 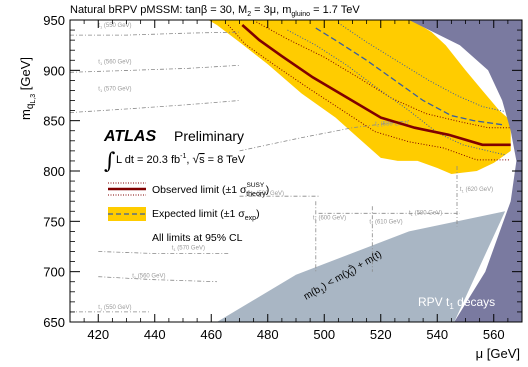 I want to click on y-tick-label-650: 650, so click(x=54, y=322).